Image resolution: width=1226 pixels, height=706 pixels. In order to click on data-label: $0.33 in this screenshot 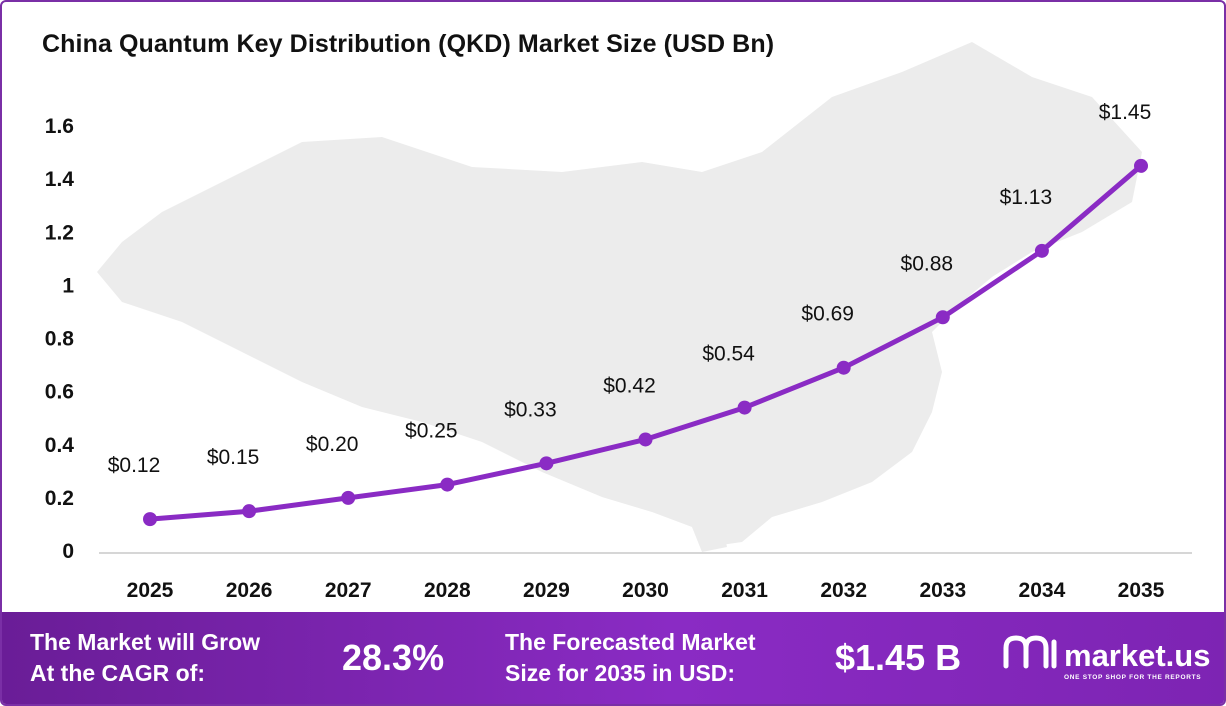, I will do `click(530, 409)`.